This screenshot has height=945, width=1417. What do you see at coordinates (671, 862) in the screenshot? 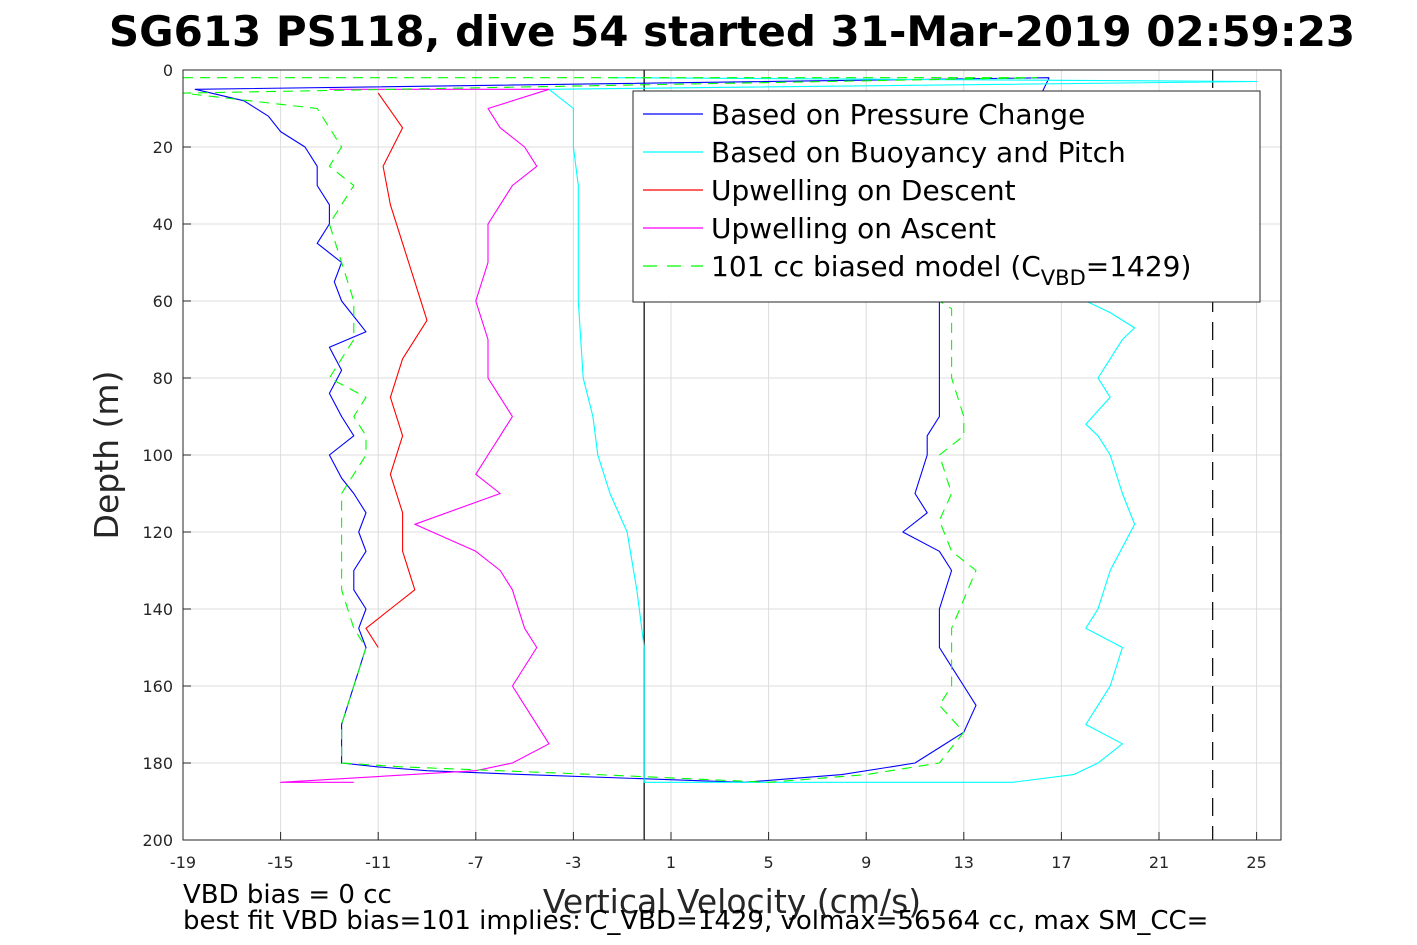
I see `x-tick-label: 1` at bounding box center [671, 862].